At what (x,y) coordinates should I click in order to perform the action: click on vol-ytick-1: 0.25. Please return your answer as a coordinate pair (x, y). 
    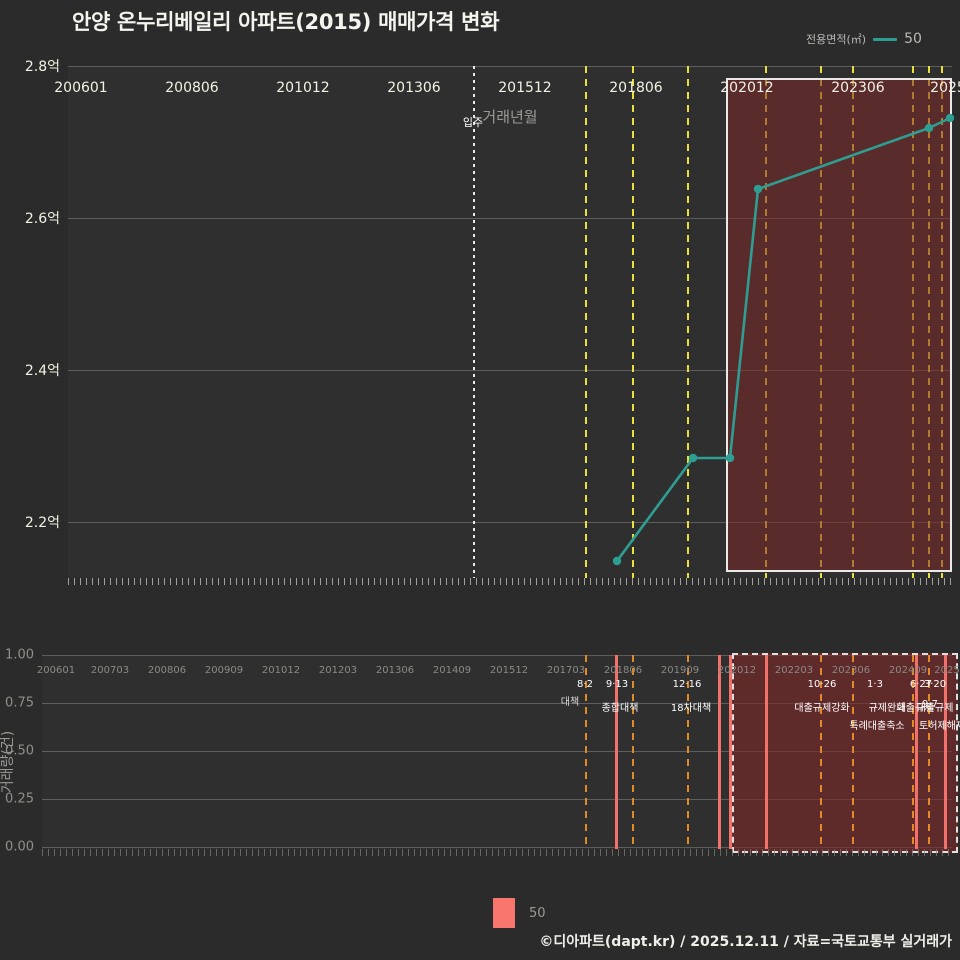
    Looking at the image, I should click on (19, 799).